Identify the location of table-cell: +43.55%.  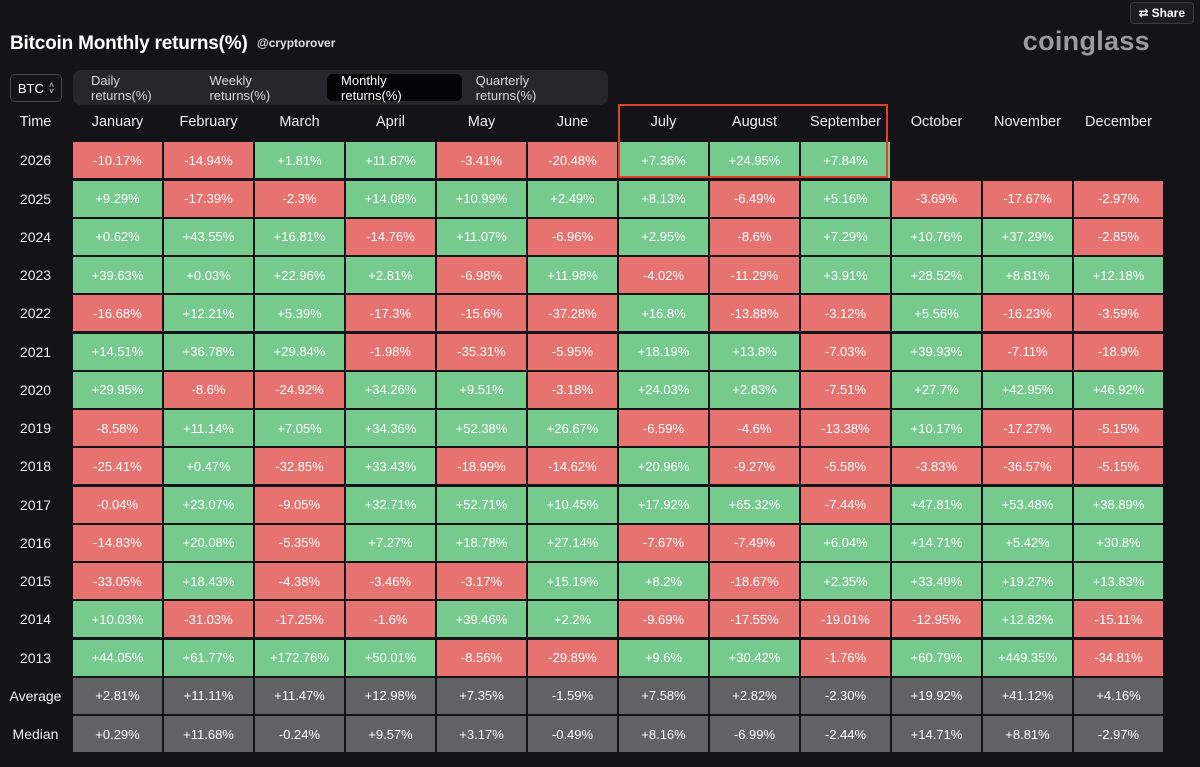
(208, 236).